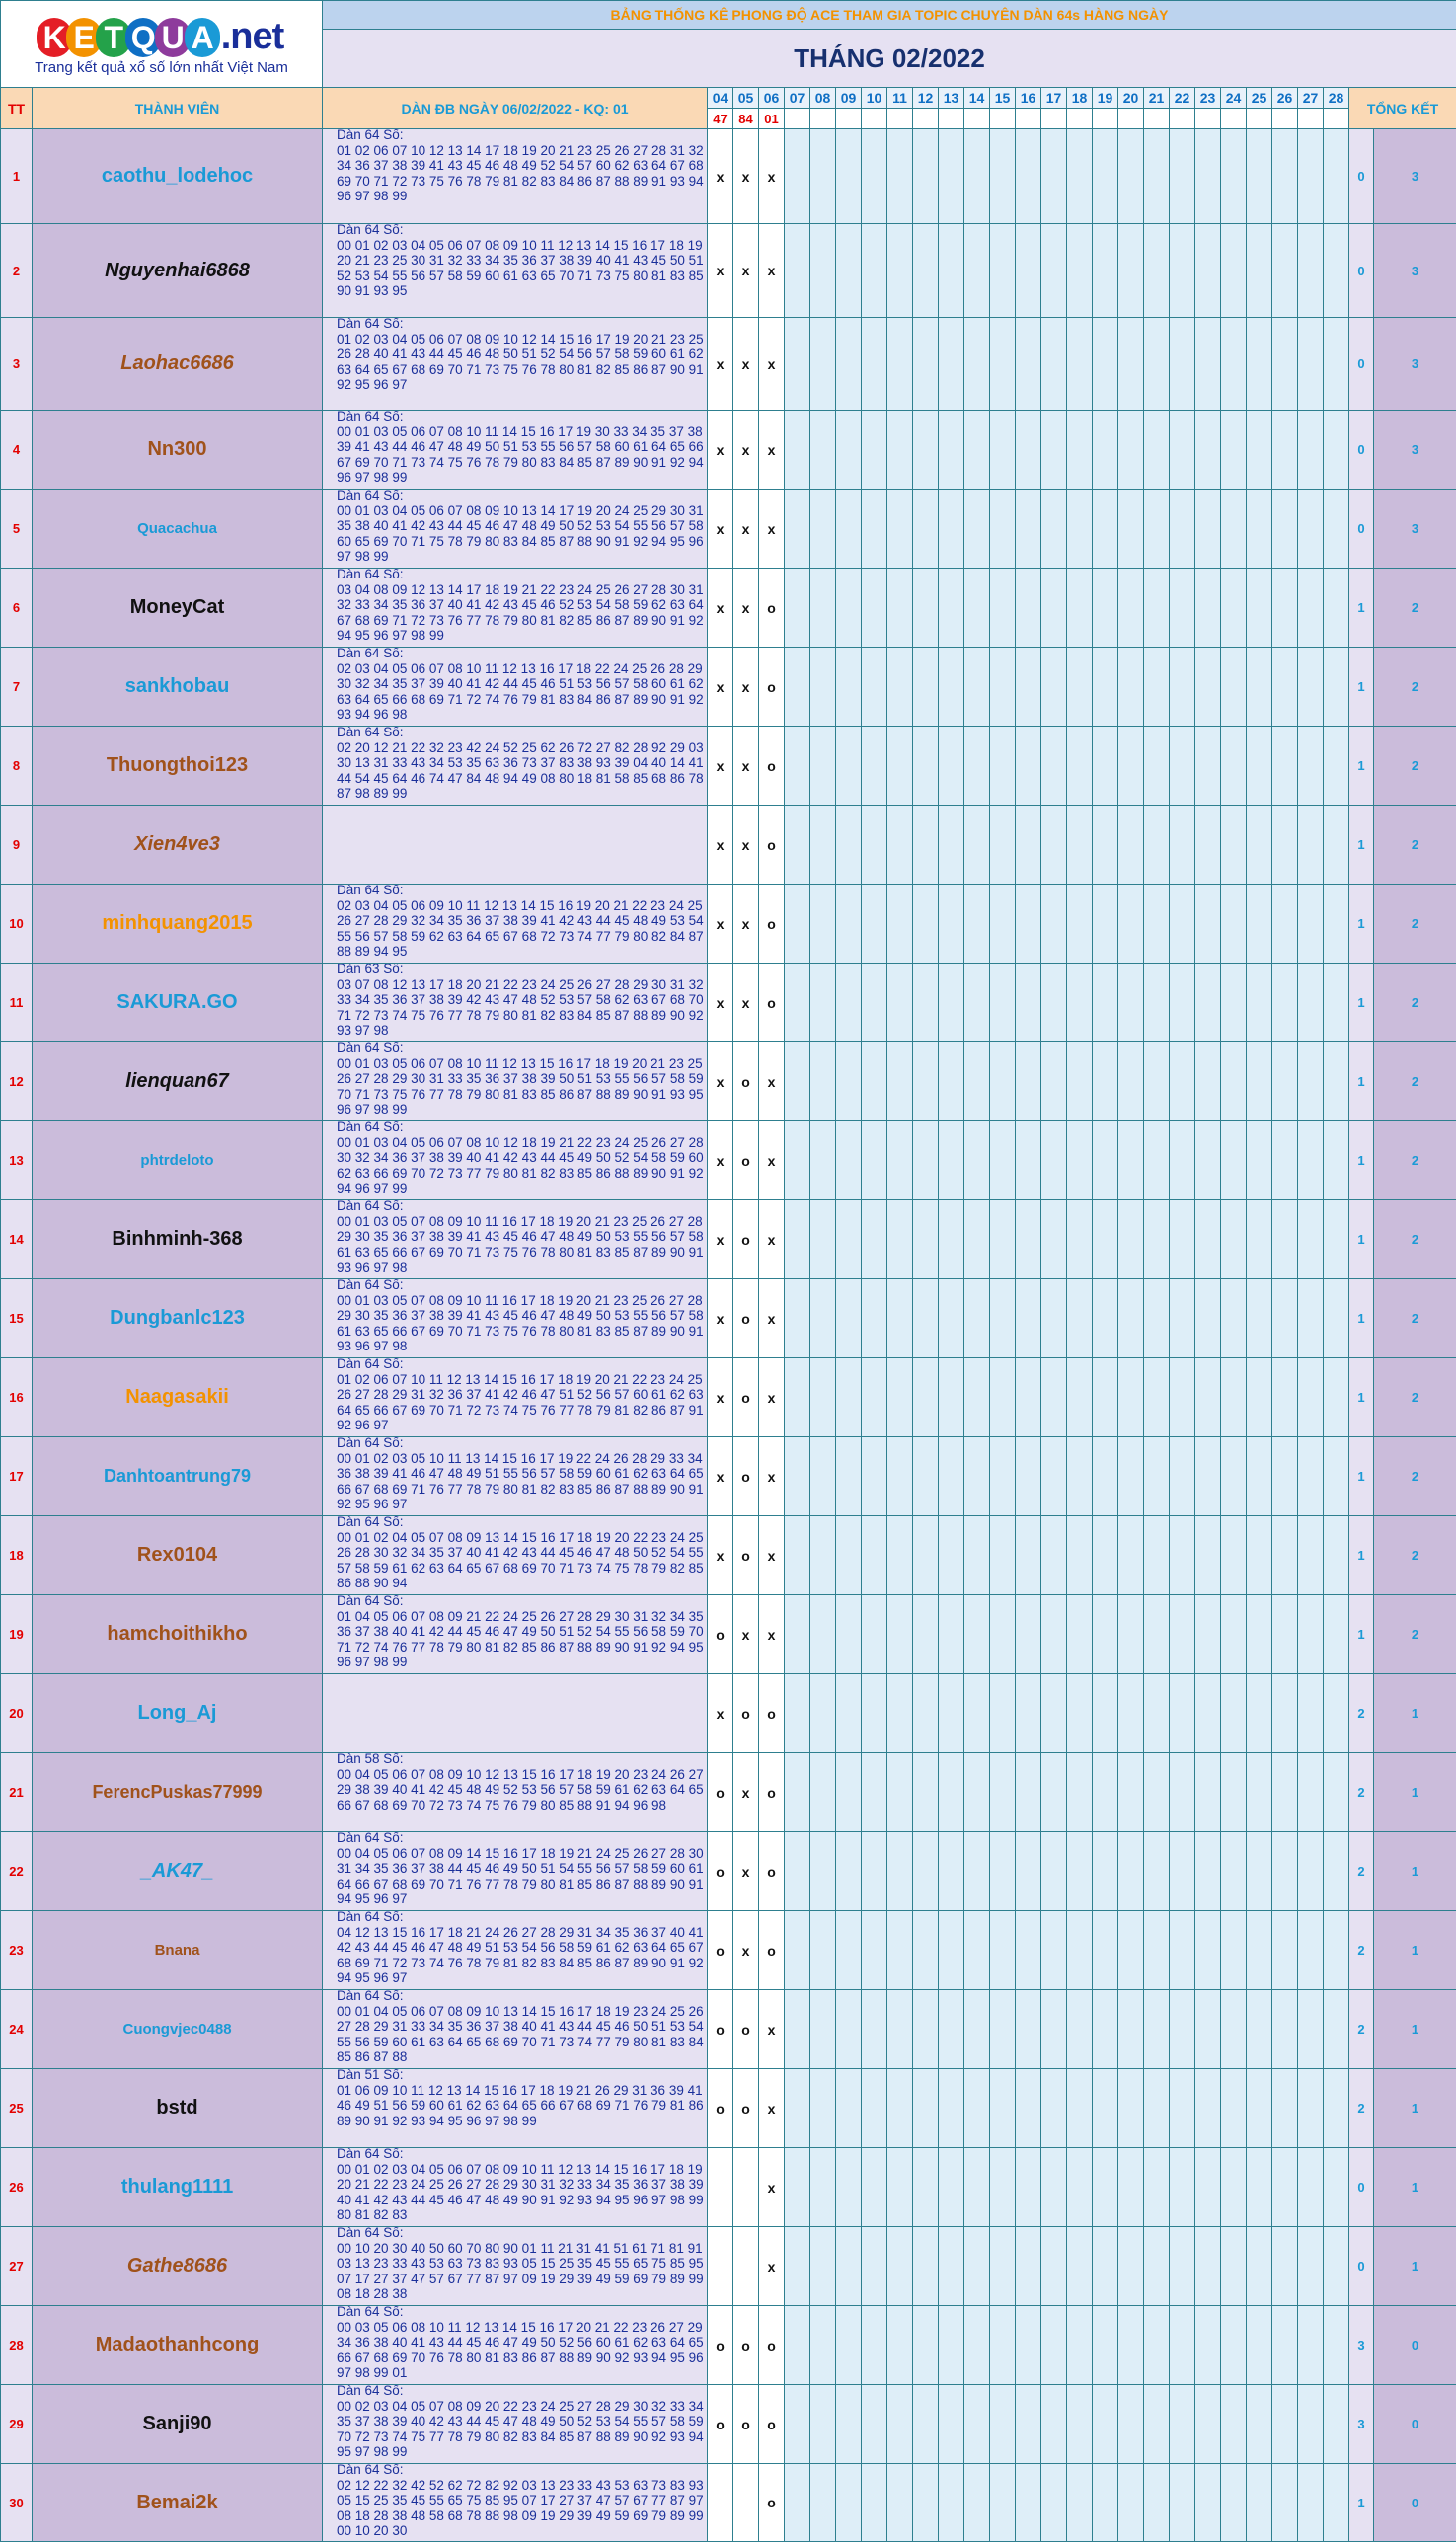  What do you see at coordinates (177, 924) in the screenshot?
I see `member-name: minhquang2015` at bounding box center [177, 924].